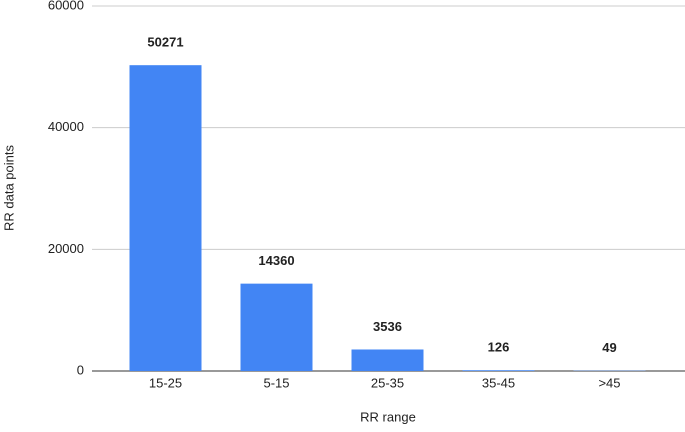 Image resolution: width=685 pixels, height=432 pixels. What do you see at coordinates (387, 326) in the screenshot?
I see `value-label: 3536` at bounding box center [387, 326].